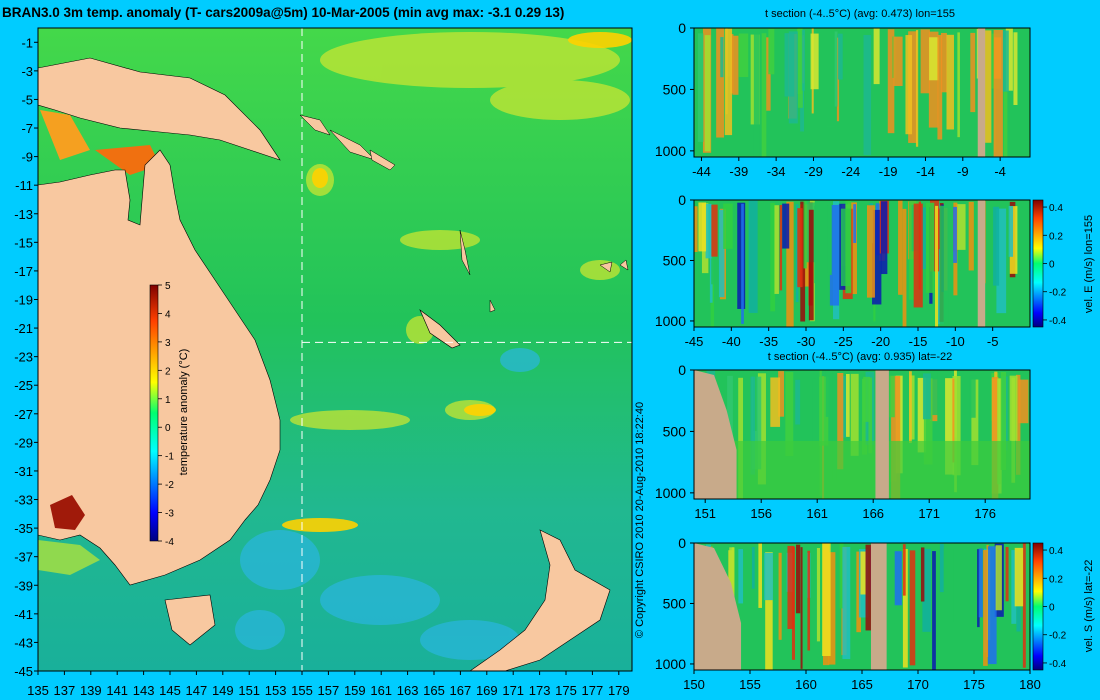 The height and width of the screenshot is (700, 1100). I want to click on velocity-colorbar-tick-label: 0.2, so click(1056, 579).